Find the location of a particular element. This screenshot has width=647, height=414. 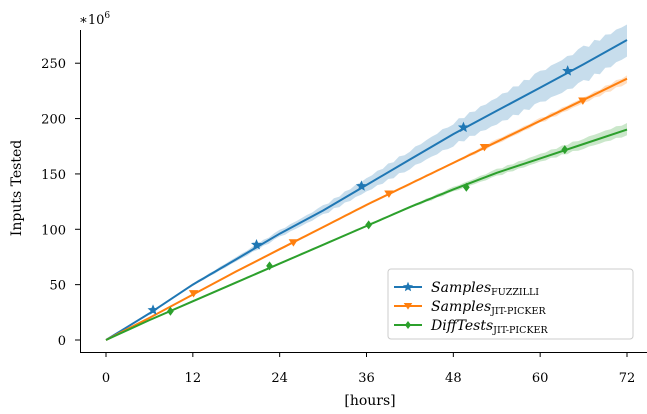

legend-label-samples-jit-picker: SamplesJIT-PICKER is located at coordinates (488, 308).